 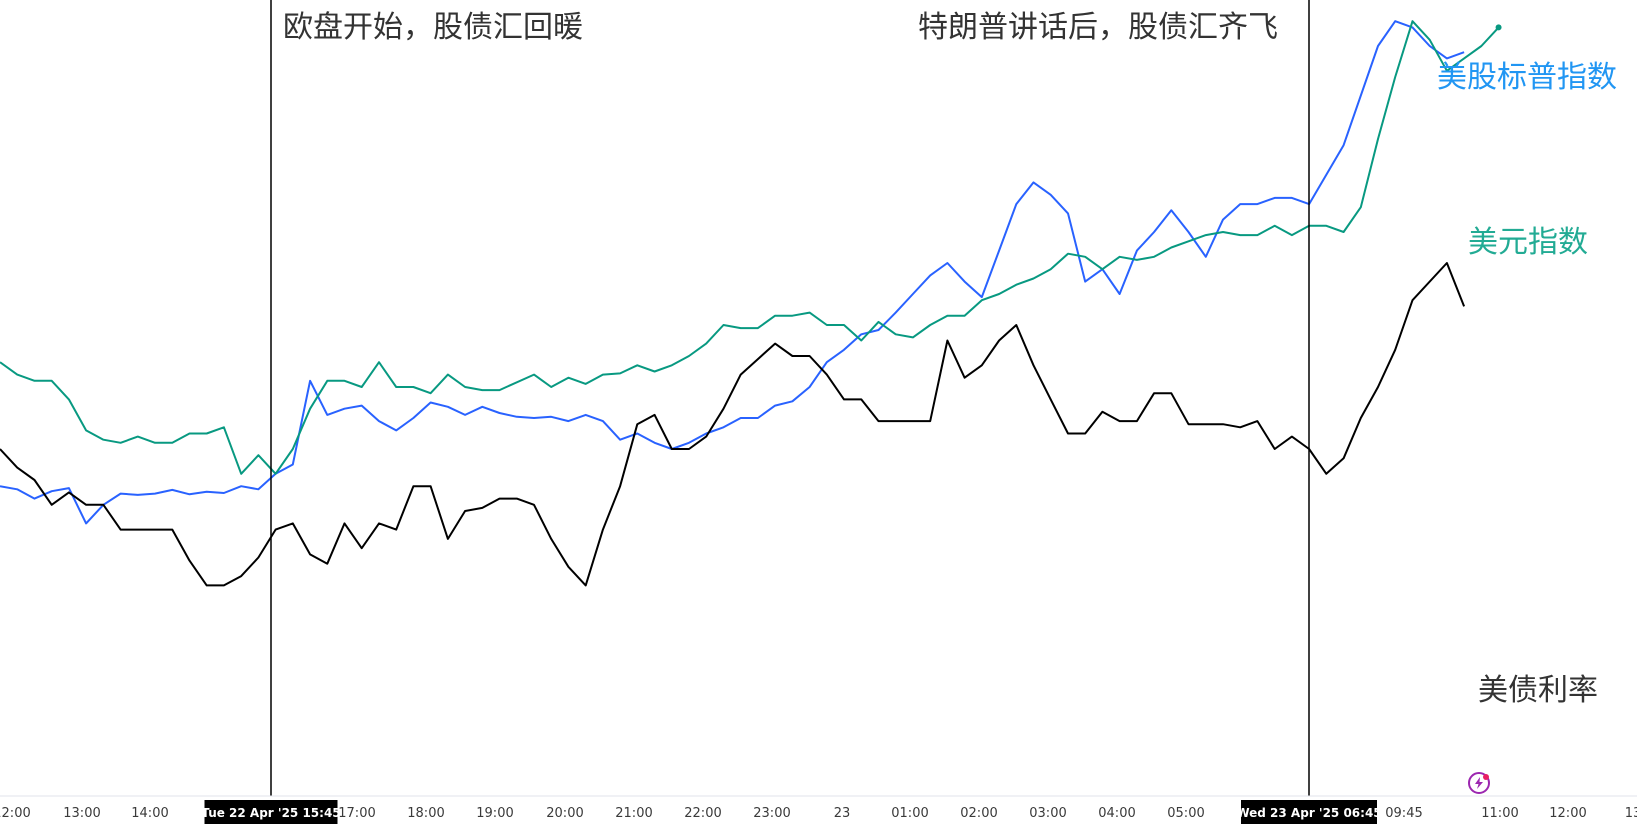 I want to click on event-time-label-1: Tue 22 Apr '25 15:45, so click(x=270, y=813).